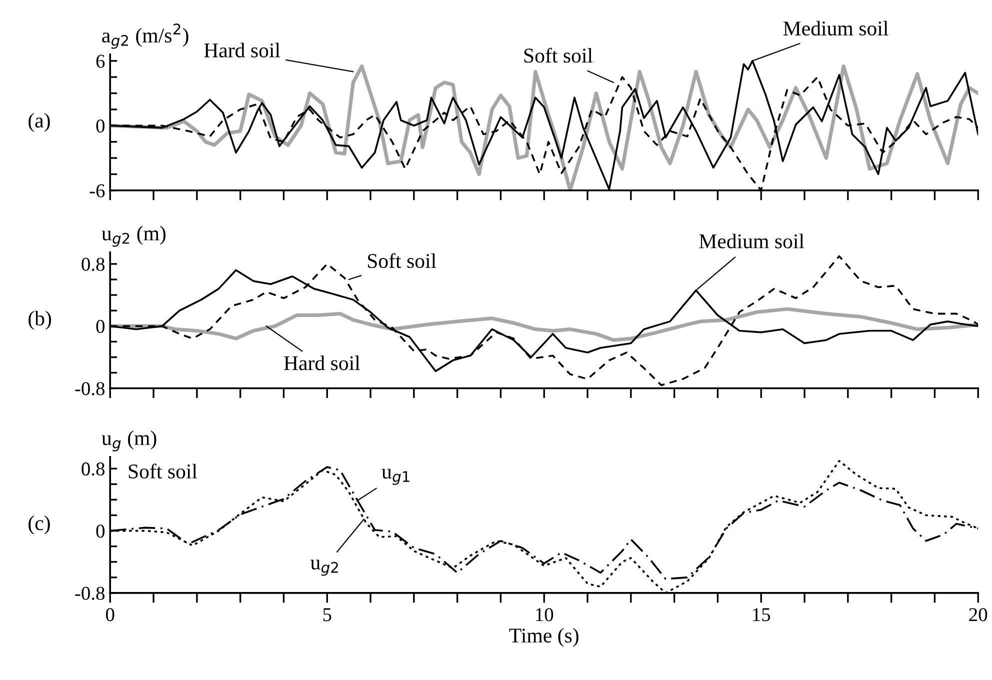 Image resolution: width=992 pixels, height=680 pixels. I want to click on x-axis-title: Time (s), so click(543, 637).